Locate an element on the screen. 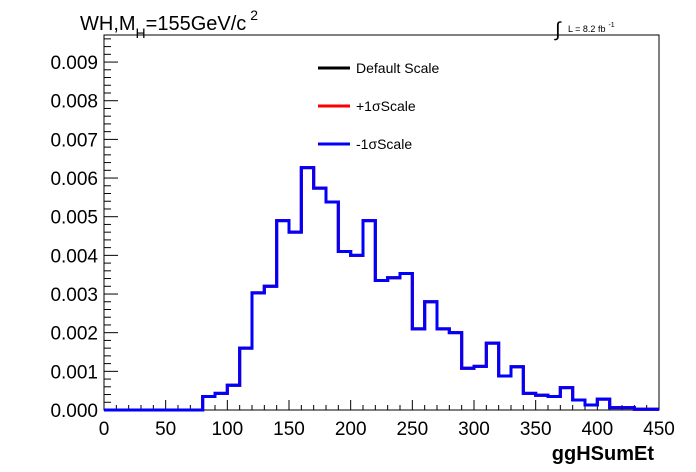 The height and width of the screenshot is (472, 696). y-tick-label: 0.002 is located at coordinates (74, 334).